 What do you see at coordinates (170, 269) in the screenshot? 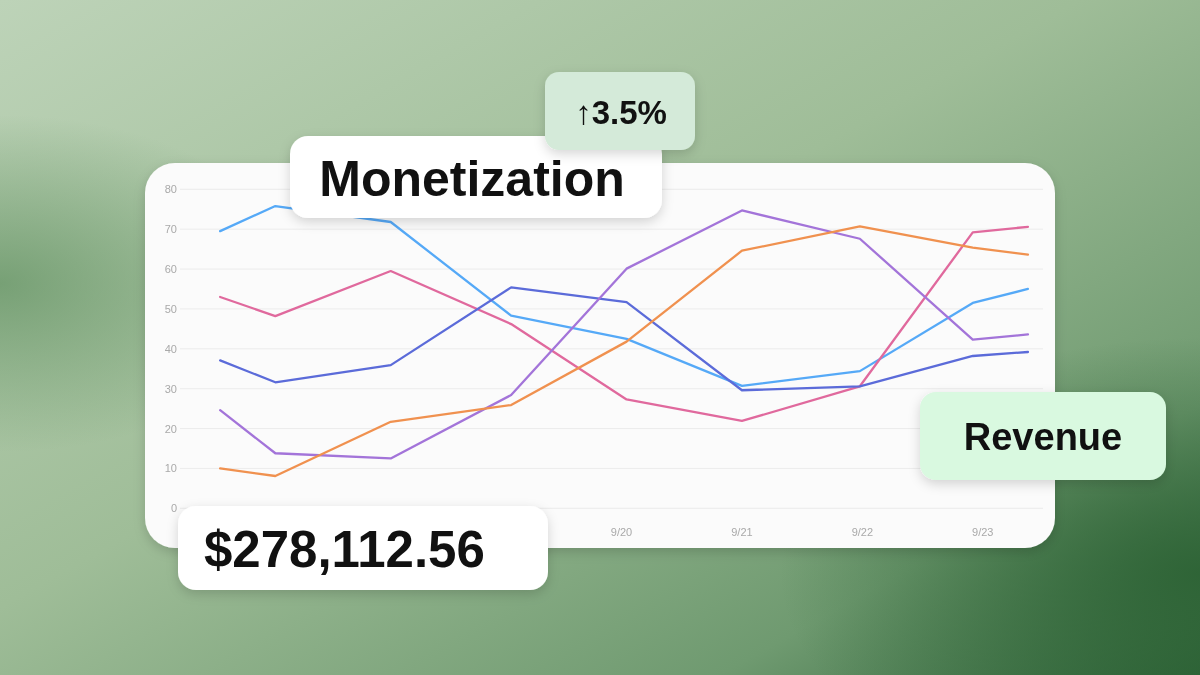
I see `y-tick-label: 60` at bounding box center [170, 269].